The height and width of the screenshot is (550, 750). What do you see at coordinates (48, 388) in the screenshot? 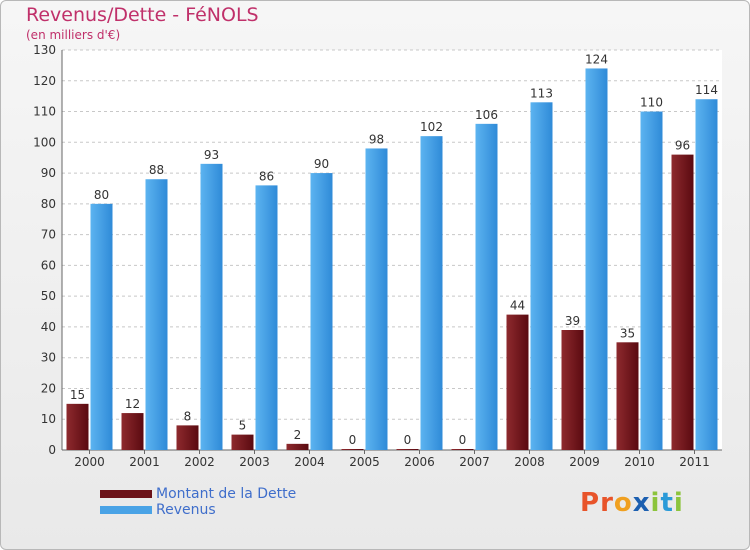
I see `y-tick-label: 20` at bounding box center [48, 388].